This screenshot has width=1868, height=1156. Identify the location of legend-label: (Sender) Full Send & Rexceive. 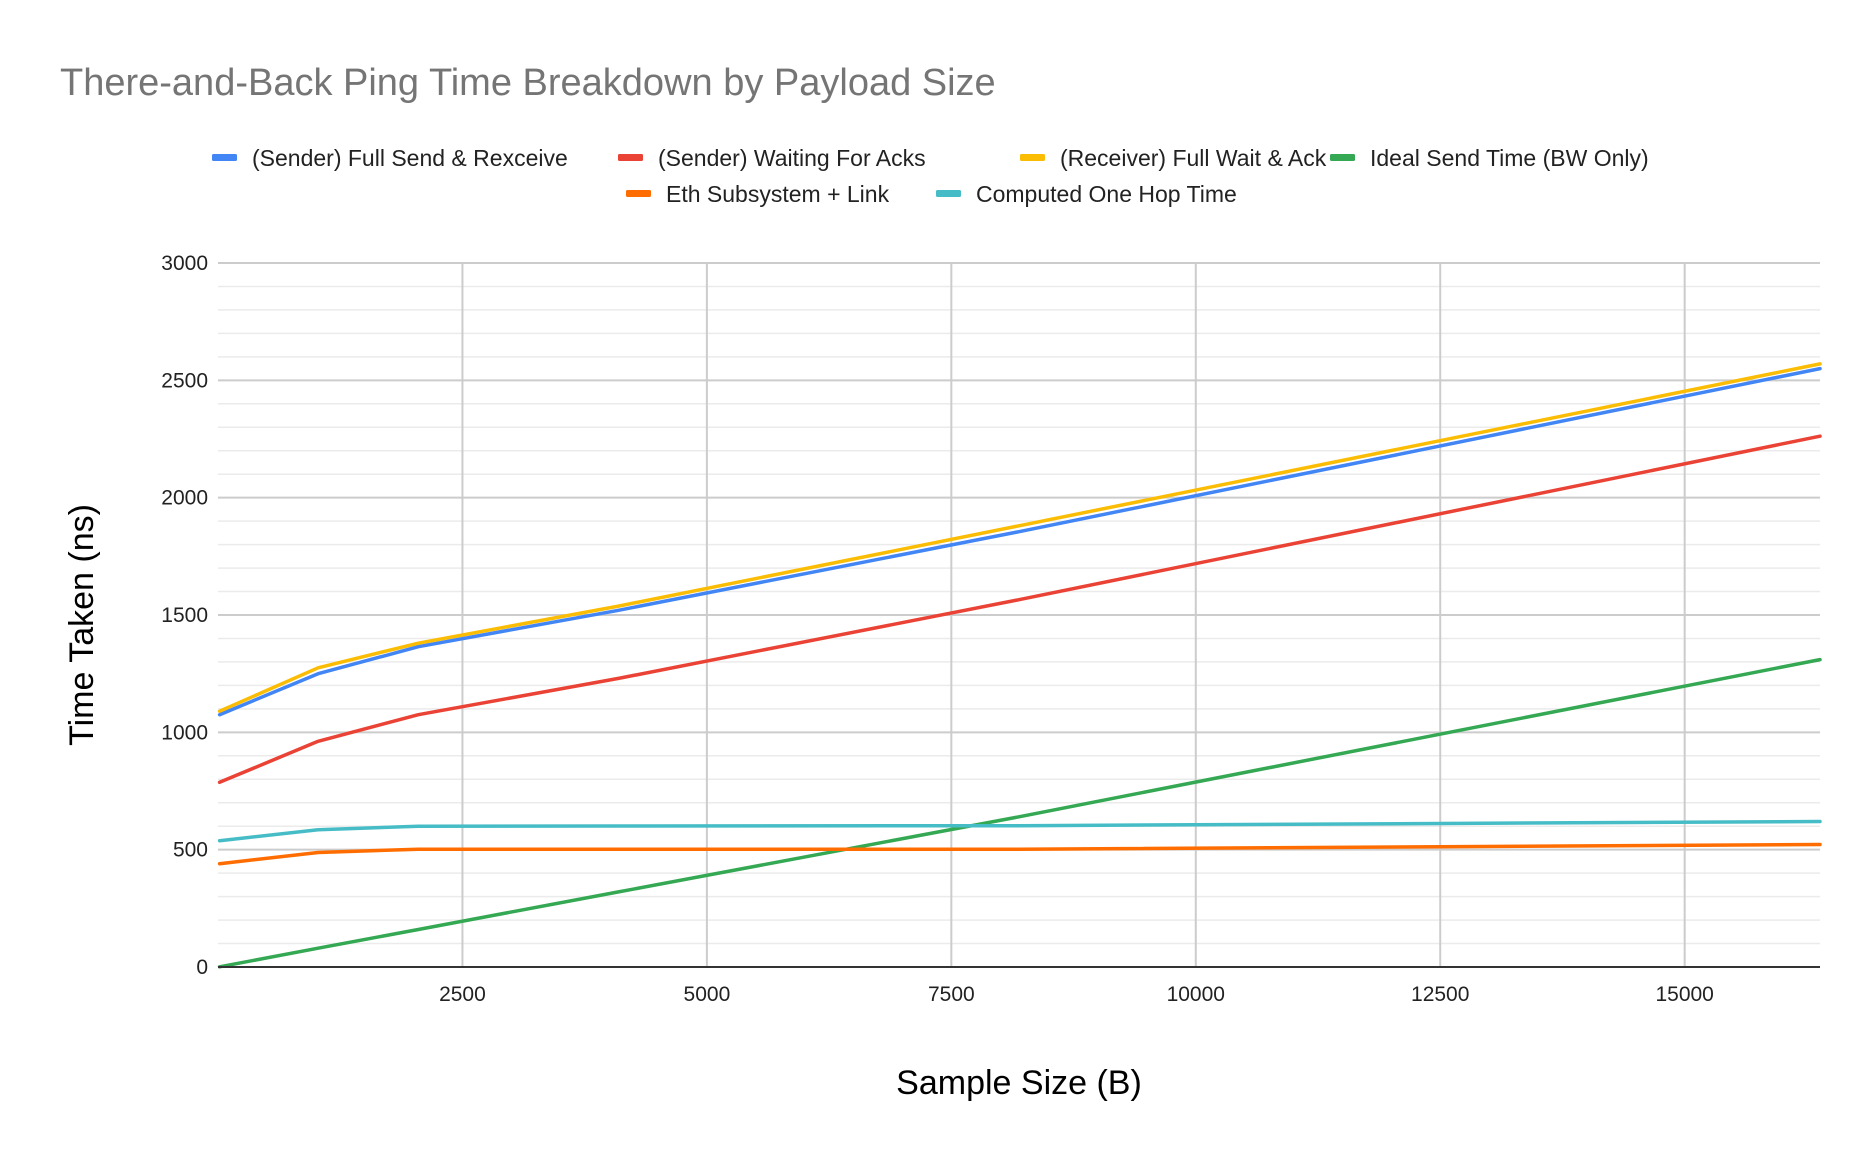
(410, 158).